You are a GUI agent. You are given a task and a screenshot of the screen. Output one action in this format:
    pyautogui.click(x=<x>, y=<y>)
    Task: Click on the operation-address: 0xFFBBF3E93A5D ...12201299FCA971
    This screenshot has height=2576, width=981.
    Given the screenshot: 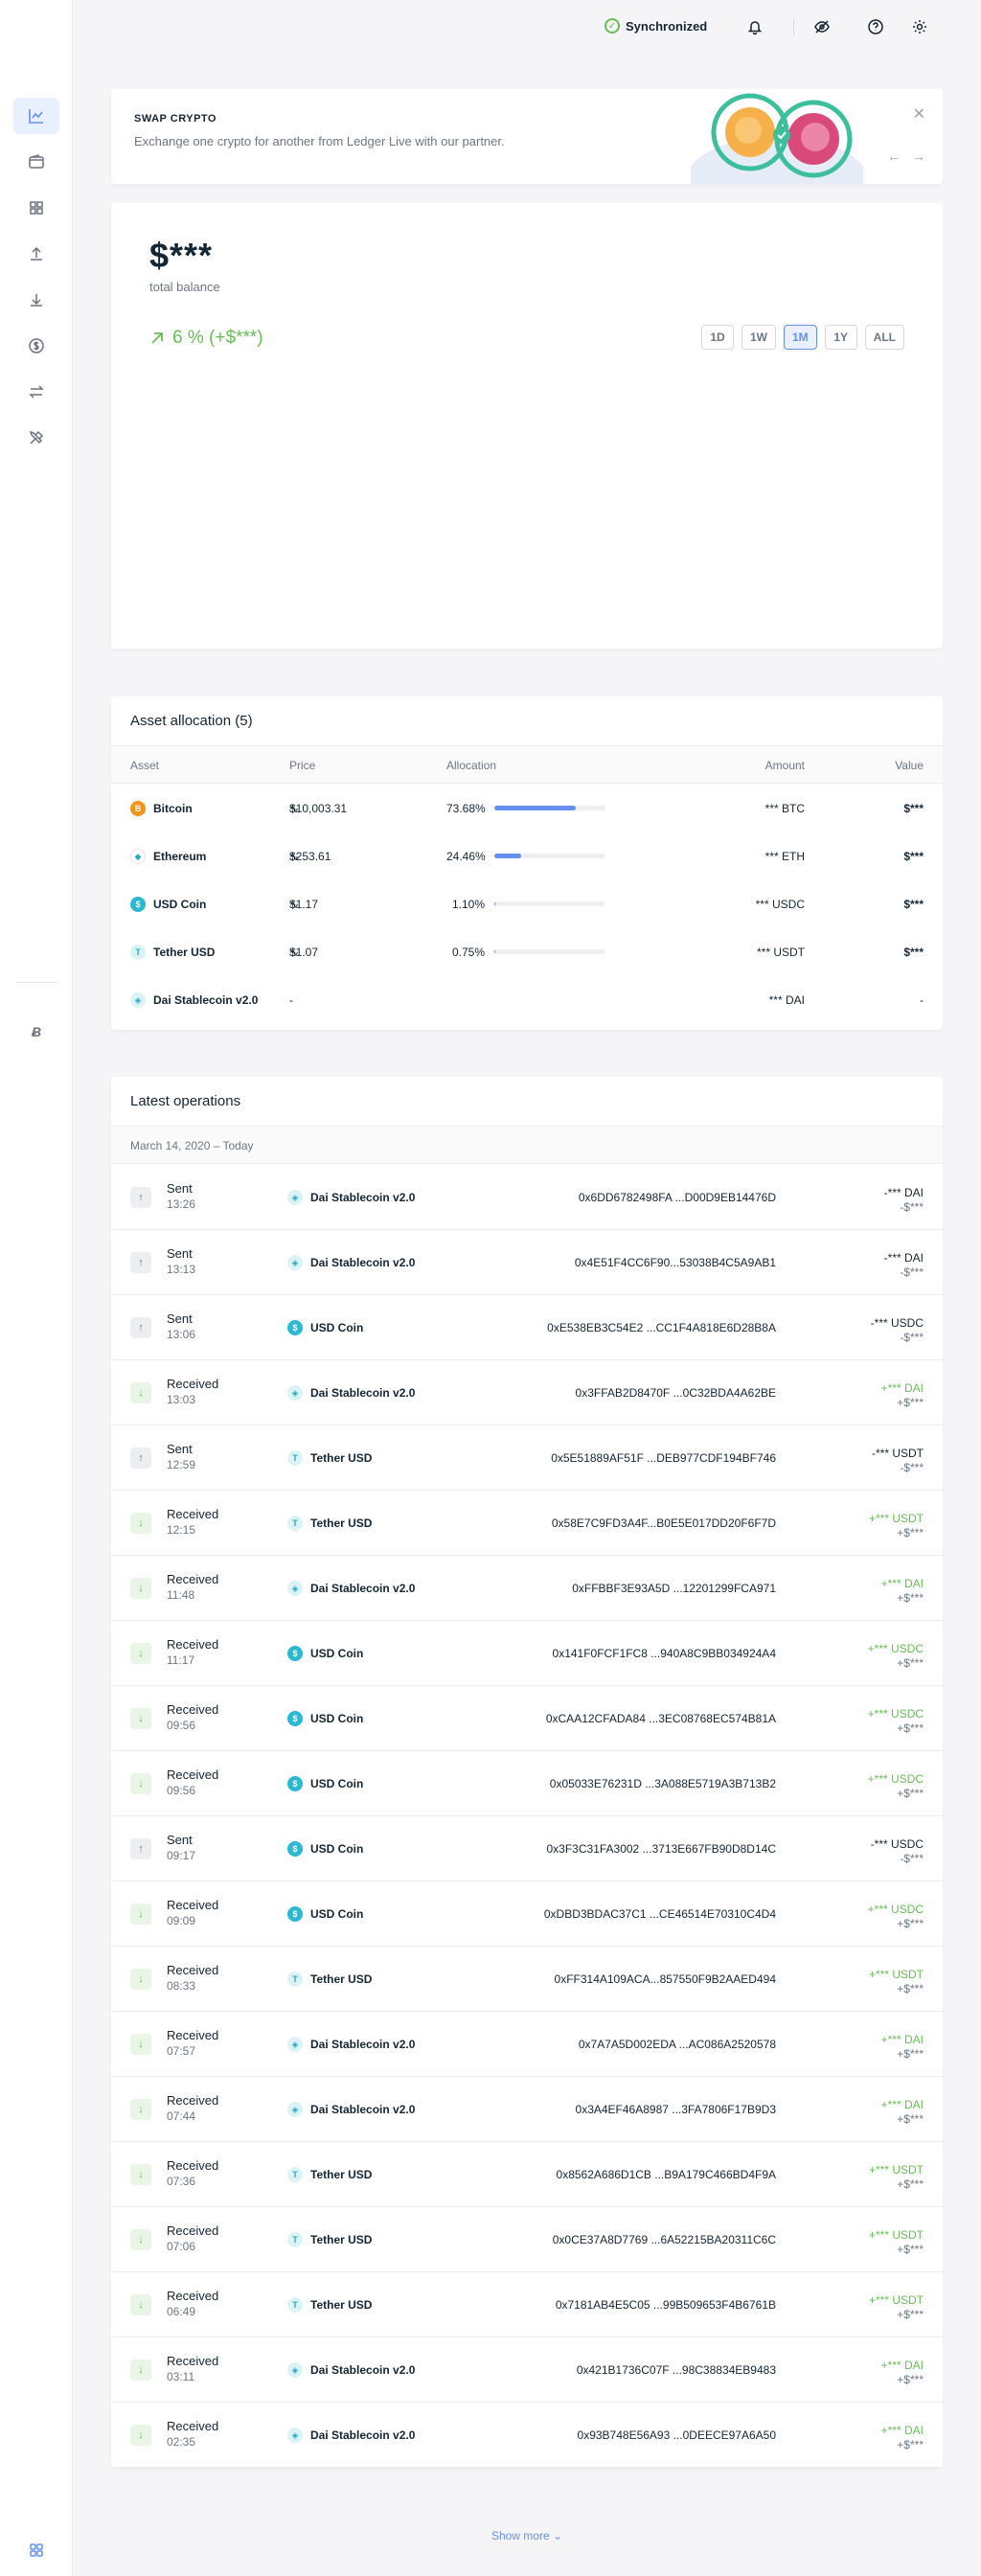 What is the action you would take?
    pyautogui.click(x=674, y=1589)
    